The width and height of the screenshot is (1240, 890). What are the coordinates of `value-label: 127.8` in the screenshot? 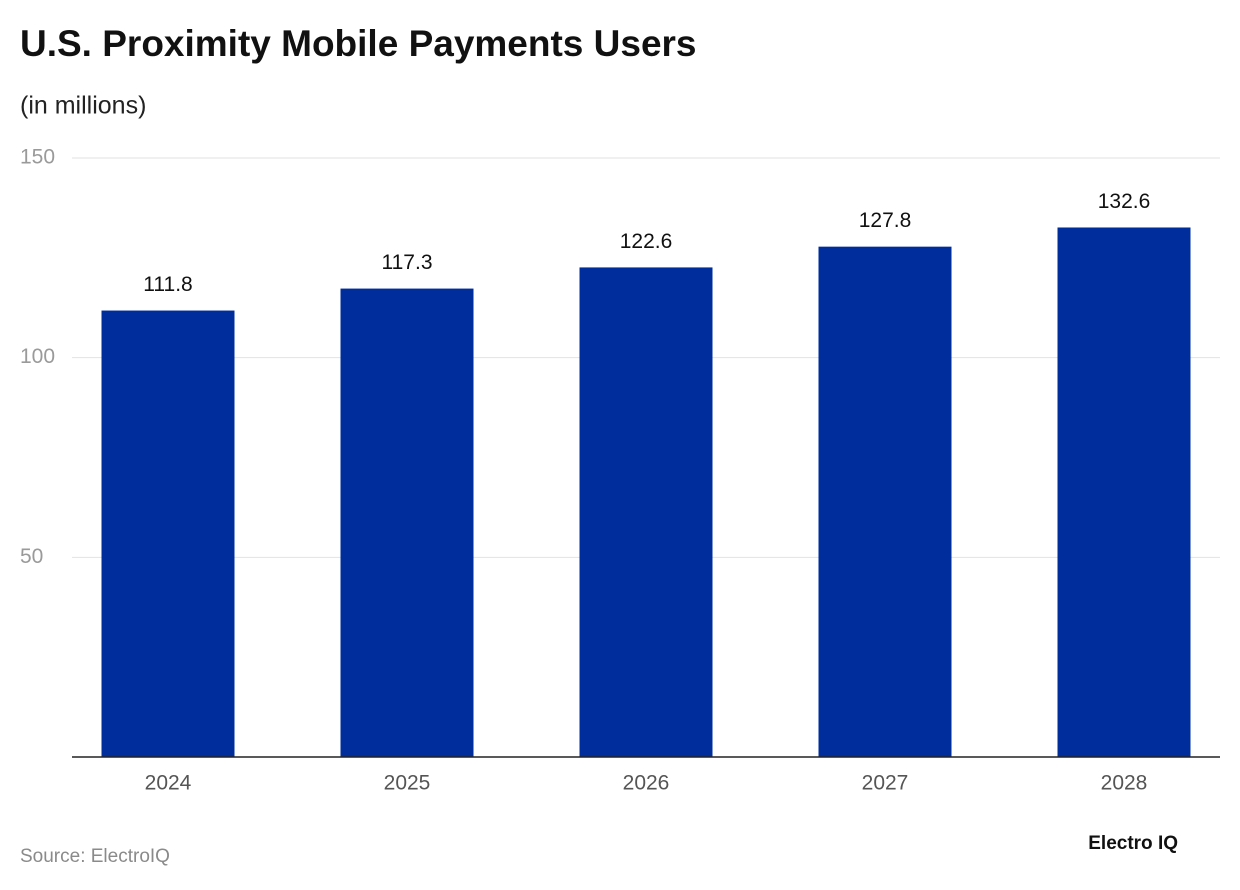 It's located at (885, 220).